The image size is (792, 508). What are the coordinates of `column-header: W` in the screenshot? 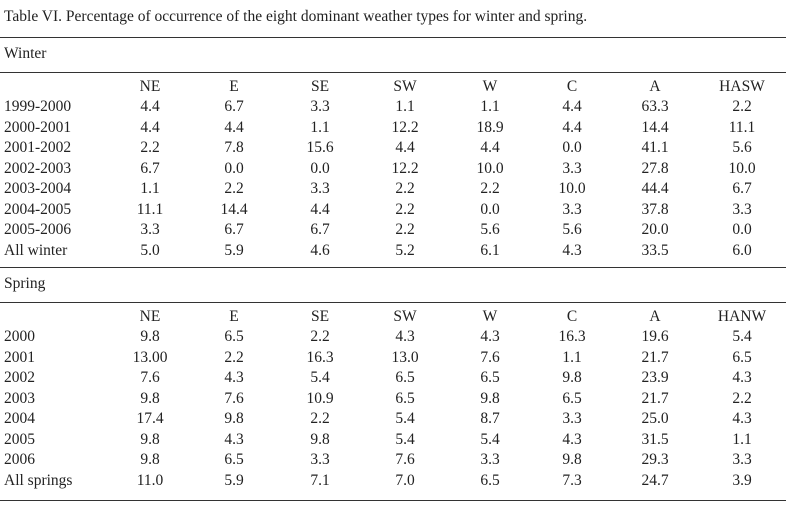 It's located at (490, 86).